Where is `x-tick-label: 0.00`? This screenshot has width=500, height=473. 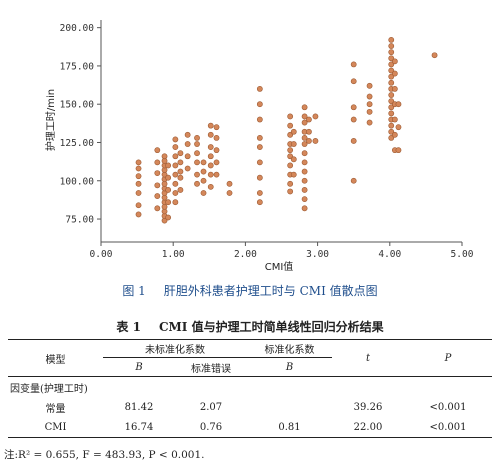 x-tick-label: 0.00 is located at coordinates (101, 254).